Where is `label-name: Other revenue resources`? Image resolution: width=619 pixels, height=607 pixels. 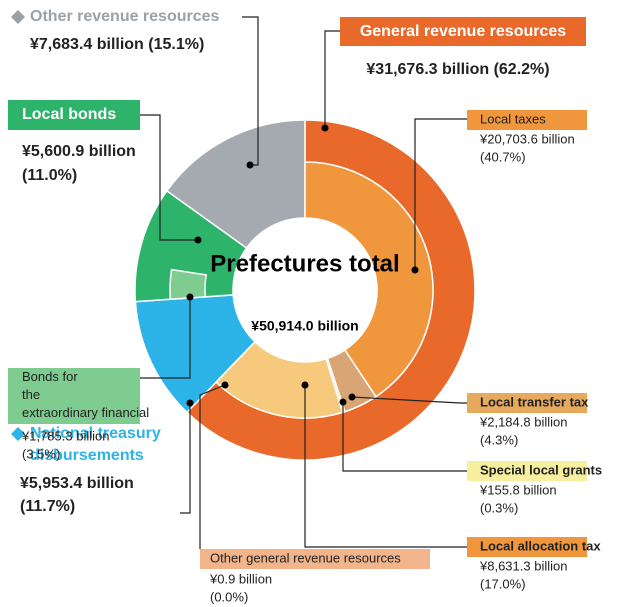
label-name: Other revenue resources is located at coordinates (125, 16).